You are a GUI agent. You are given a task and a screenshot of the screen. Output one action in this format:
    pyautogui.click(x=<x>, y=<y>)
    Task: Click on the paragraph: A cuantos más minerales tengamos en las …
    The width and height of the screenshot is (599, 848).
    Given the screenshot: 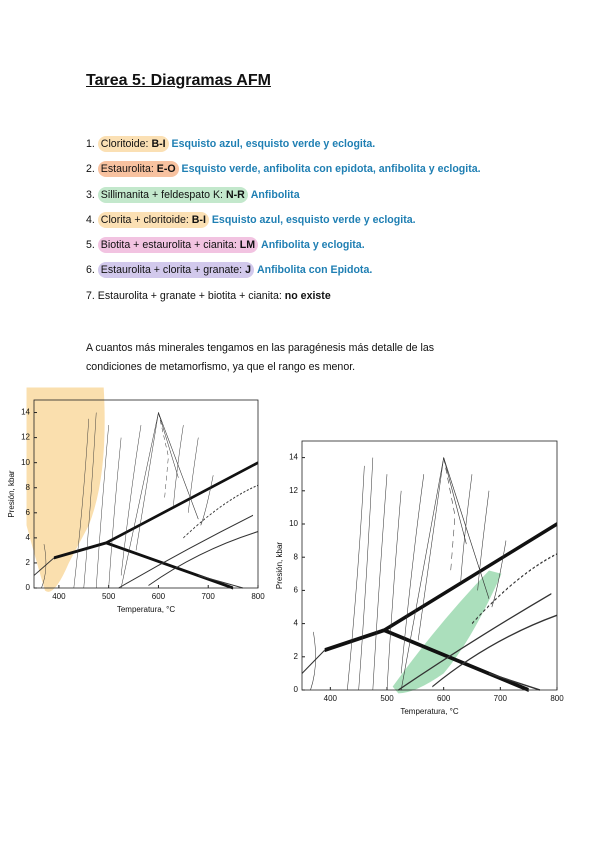 What is the action you would take?
    pyautogui.click(x=260, y=357)
    